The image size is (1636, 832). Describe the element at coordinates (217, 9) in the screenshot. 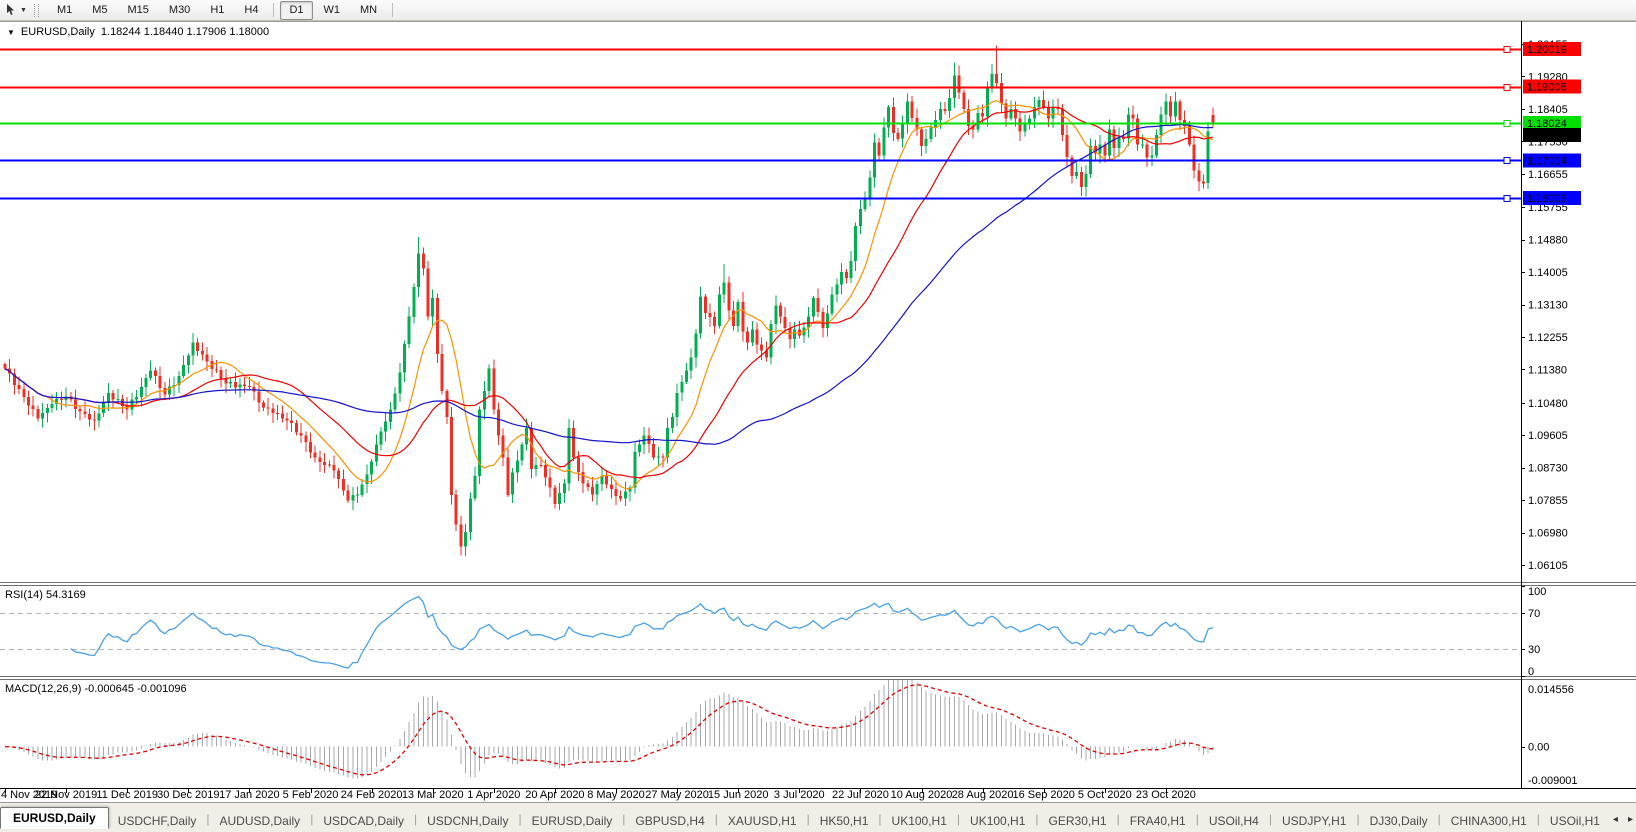

I see `timeframe-button-h1: H1` at that location.